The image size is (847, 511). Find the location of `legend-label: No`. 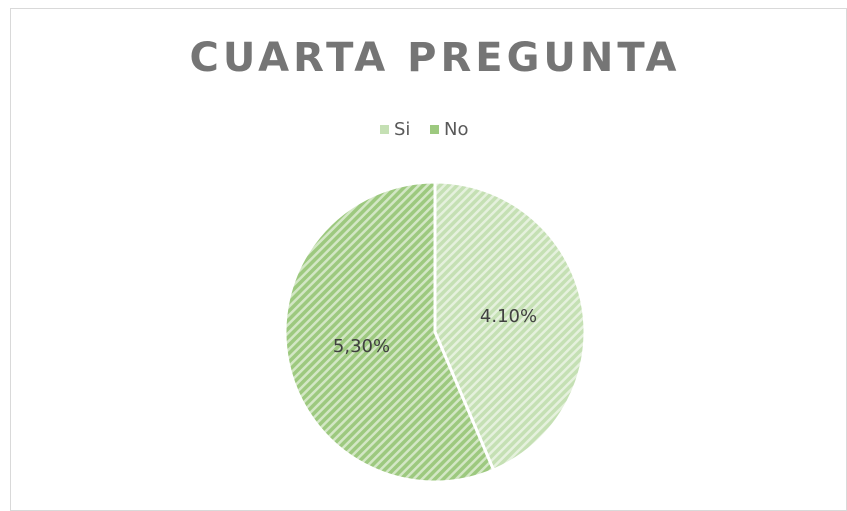

legend-label: No is located at coordinates (456, 129).